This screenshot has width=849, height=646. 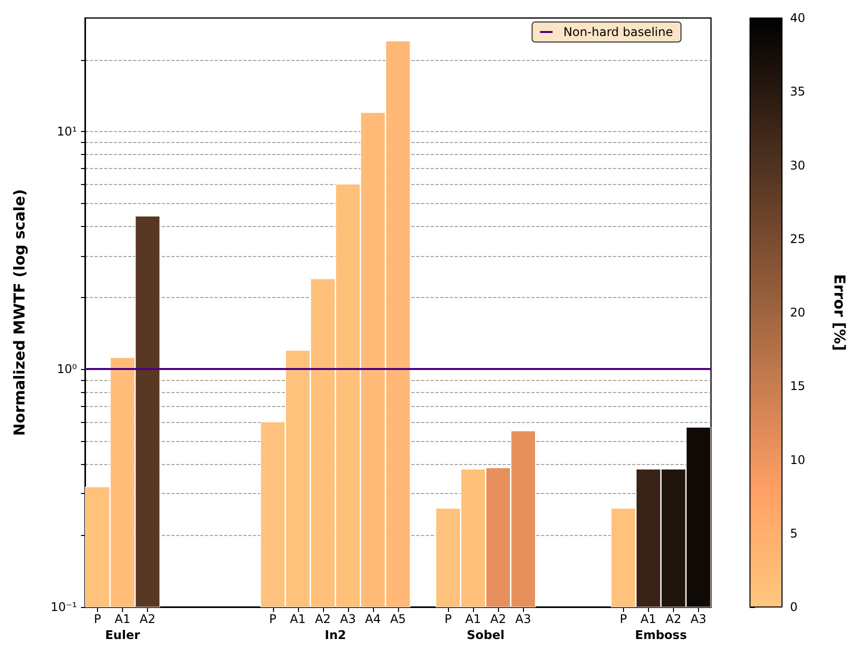 I want to click on y-tick-label: 10¹, so click(x=67, y=131).